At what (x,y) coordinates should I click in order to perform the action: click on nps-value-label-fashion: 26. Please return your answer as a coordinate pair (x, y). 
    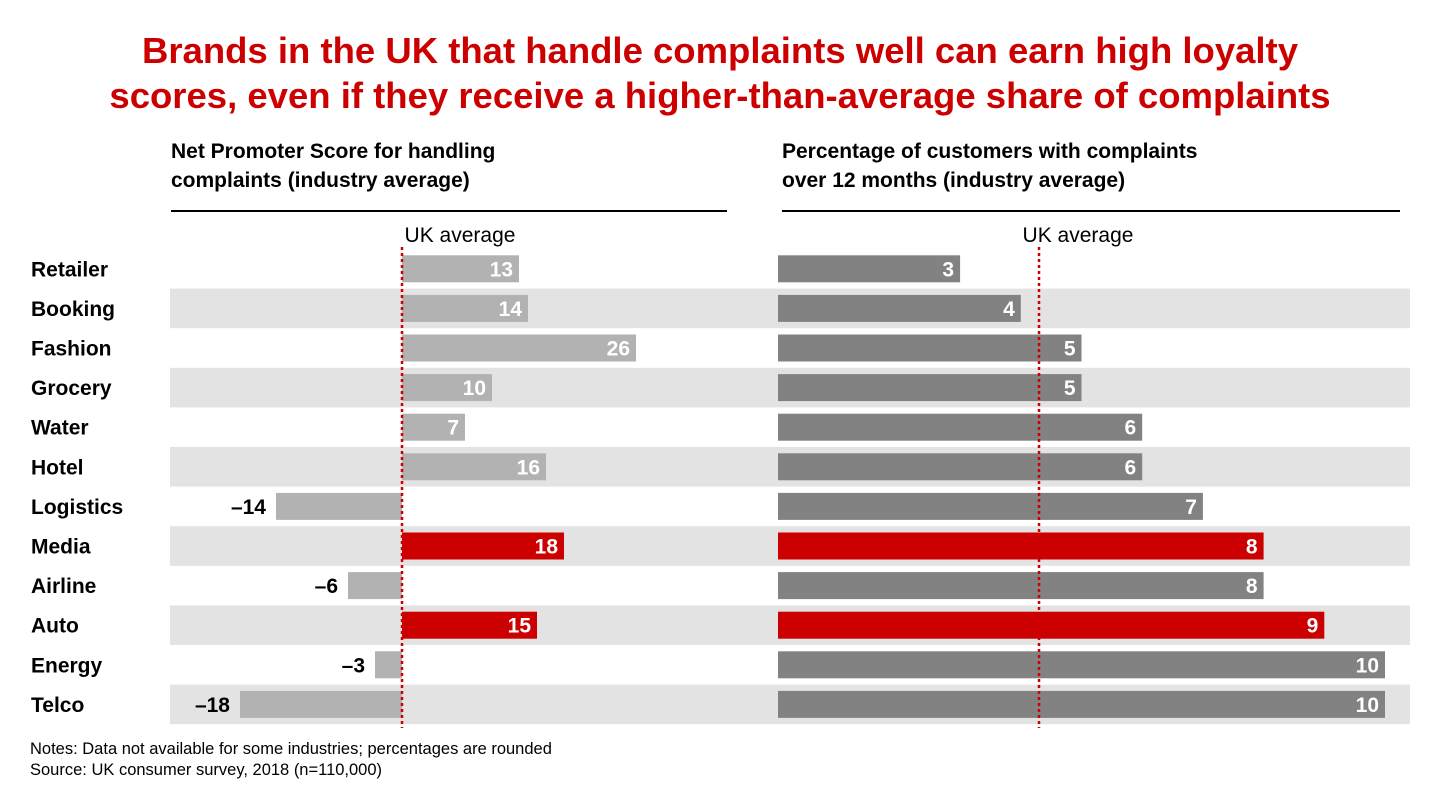
    Looking at the image, I should click on (618, 349).